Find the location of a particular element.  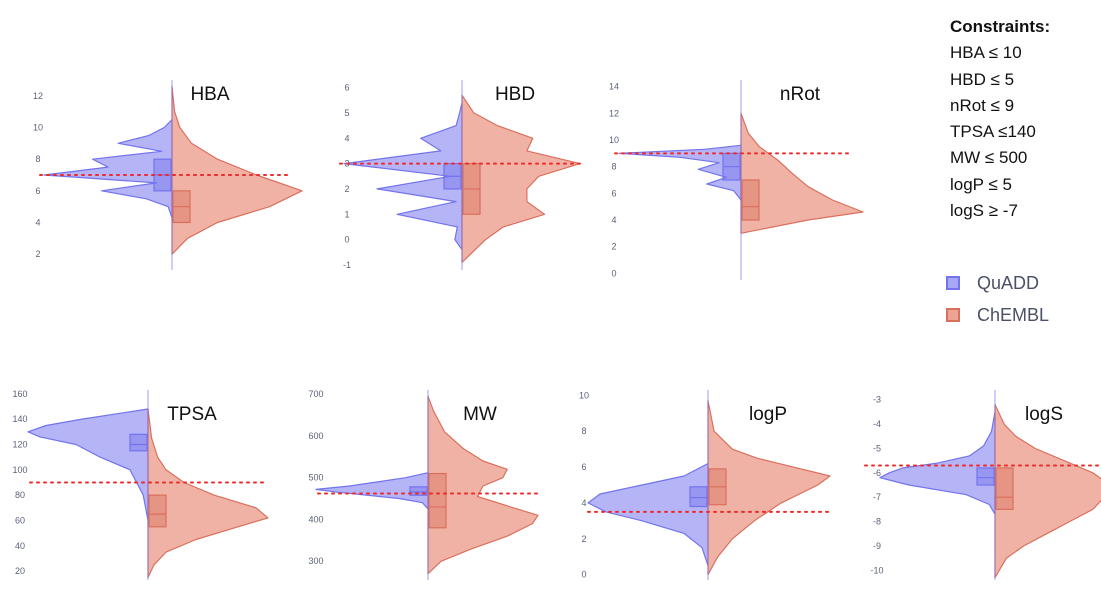

legend-item-chembl: ChEMBL is located at coordinates (997, 315).